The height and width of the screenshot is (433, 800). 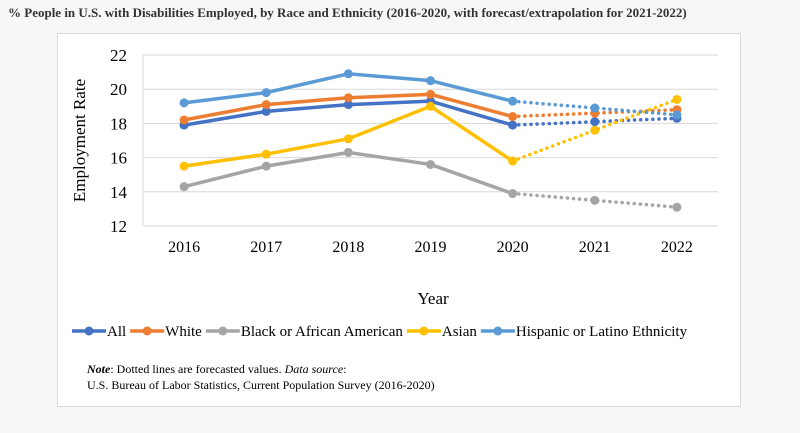 I want to click on legend-item: White, so click(x=166, y=332).